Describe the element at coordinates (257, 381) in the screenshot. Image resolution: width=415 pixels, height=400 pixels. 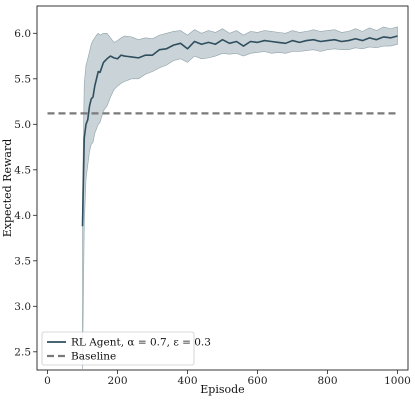
I see `x-tick-label: 600` at that location.